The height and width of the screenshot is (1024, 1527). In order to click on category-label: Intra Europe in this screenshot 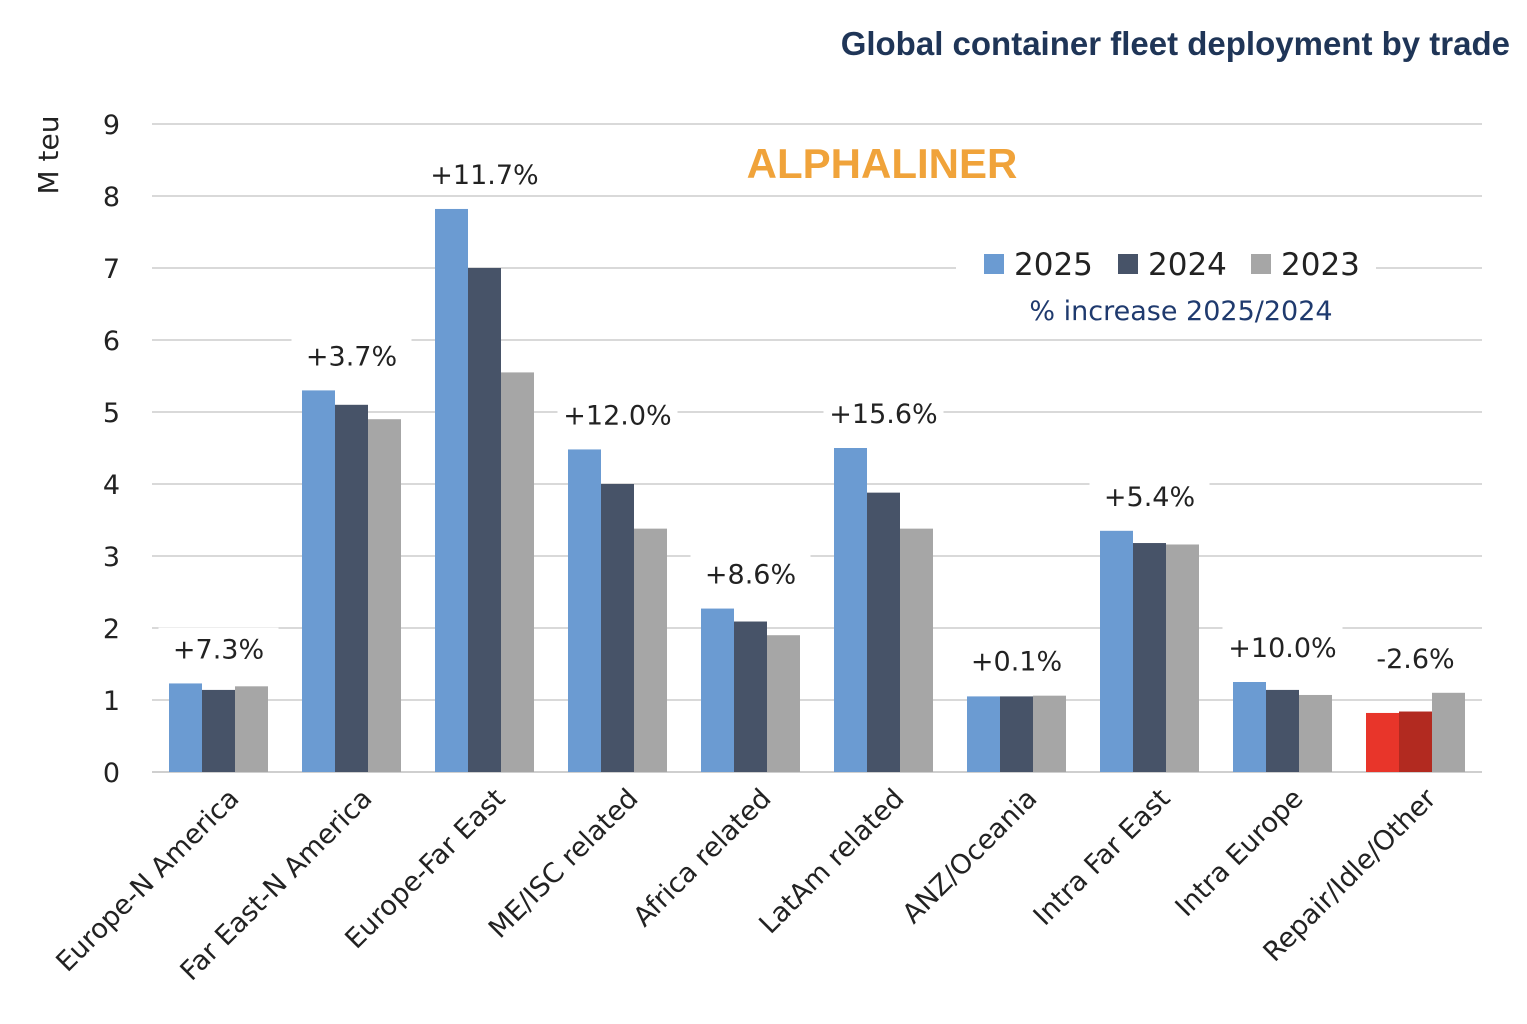, I will do `click(1240, 853)`.